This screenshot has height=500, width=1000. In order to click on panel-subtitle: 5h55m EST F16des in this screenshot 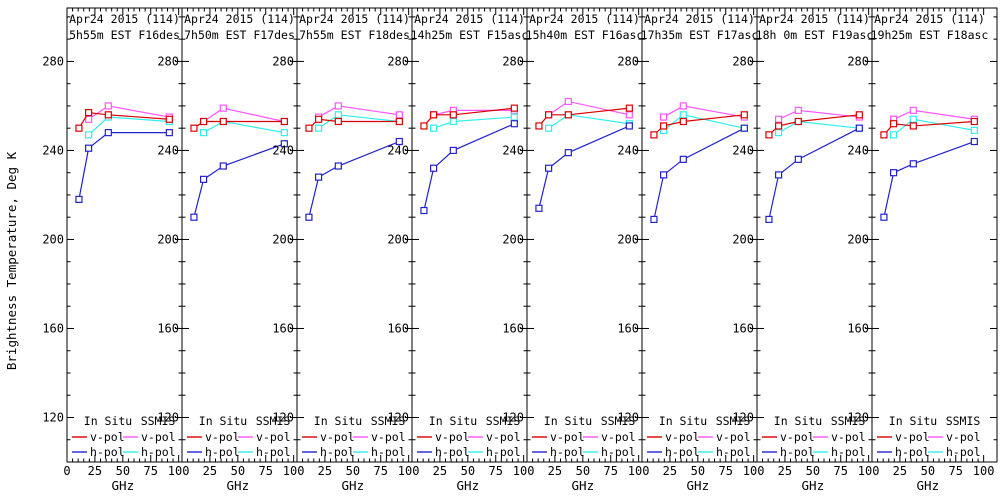, I will do `click(124, 35)`.